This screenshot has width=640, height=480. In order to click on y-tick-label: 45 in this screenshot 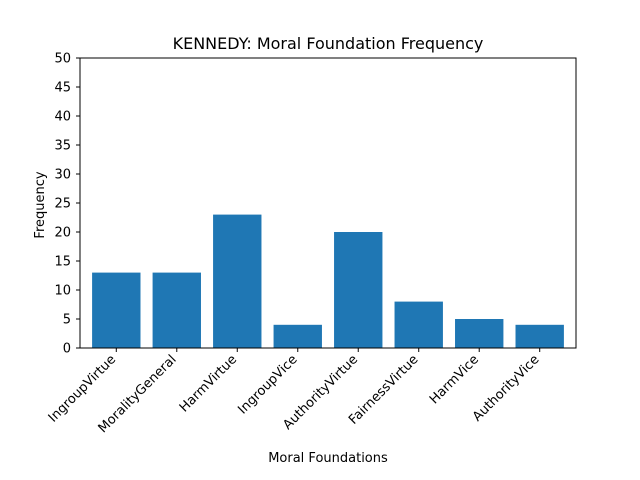, I will do `click(62, 88)`.